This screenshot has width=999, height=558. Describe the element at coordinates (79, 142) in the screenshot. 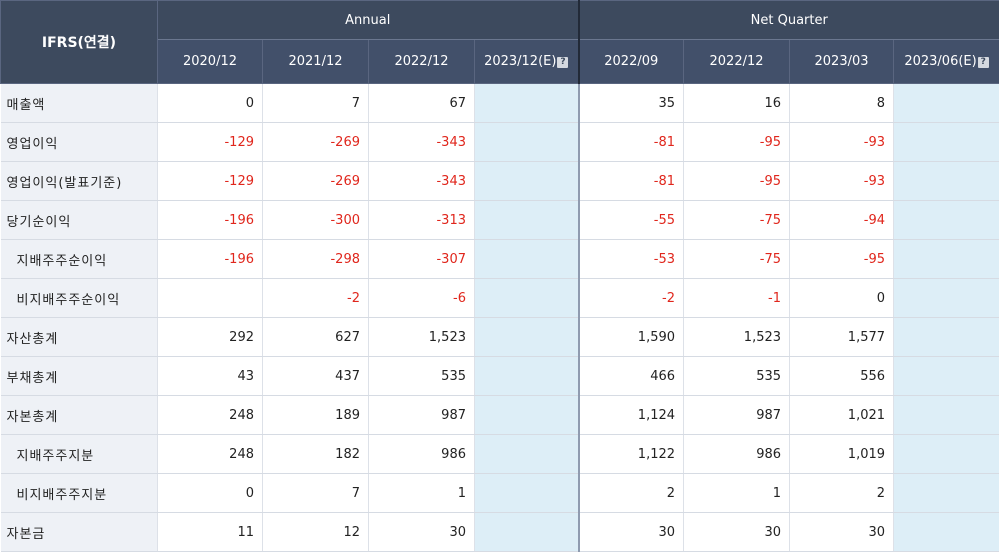

I see `row-label: 영업이익` at that location.